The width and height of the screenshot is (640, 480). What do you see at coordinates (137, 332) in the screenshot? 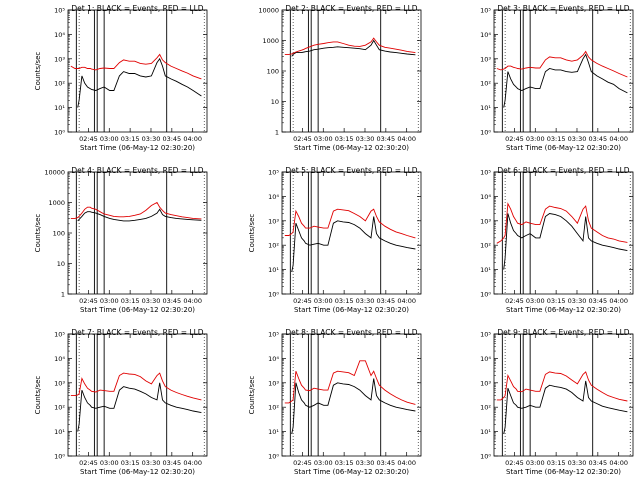
I see `chart-title: Det 7: BLACK = Events, RED = LLD` at bounding box center [137, 332].